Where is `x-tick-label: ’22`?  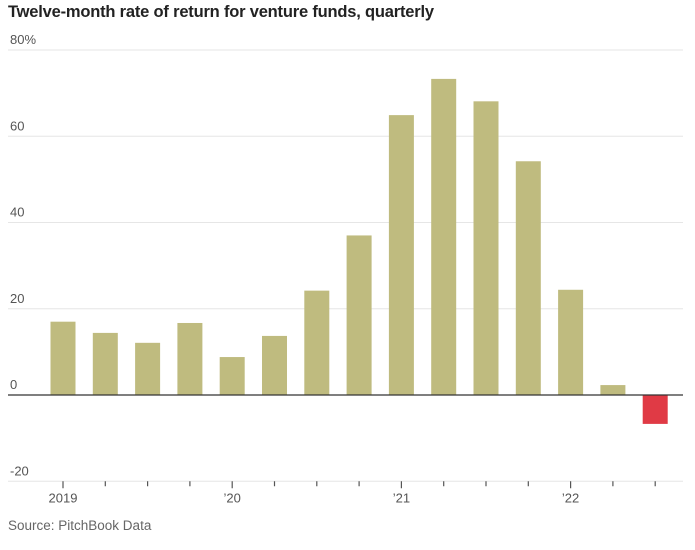 x-tick-label: ’22 is located at coordinates (570, 497).